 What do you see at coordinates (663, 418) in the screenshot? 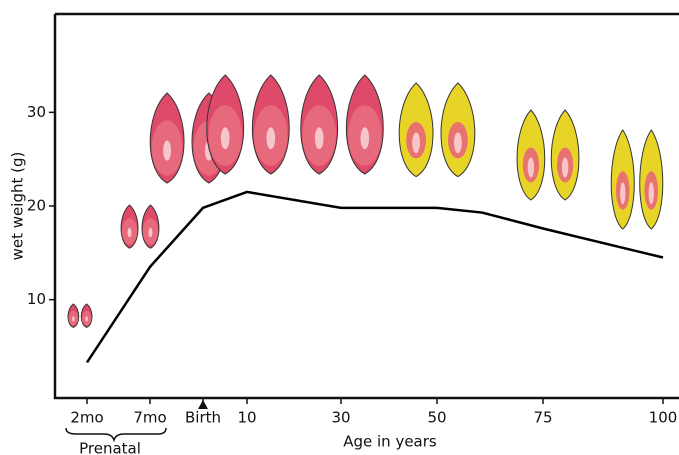
I see `x-tick-label: 100` at bounding box center [663, 418].